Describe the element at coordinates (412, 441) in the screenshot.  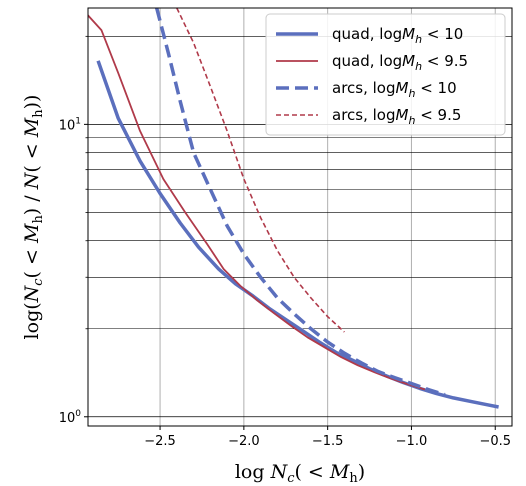
I see `x-tick-label: −1.0` at that location.